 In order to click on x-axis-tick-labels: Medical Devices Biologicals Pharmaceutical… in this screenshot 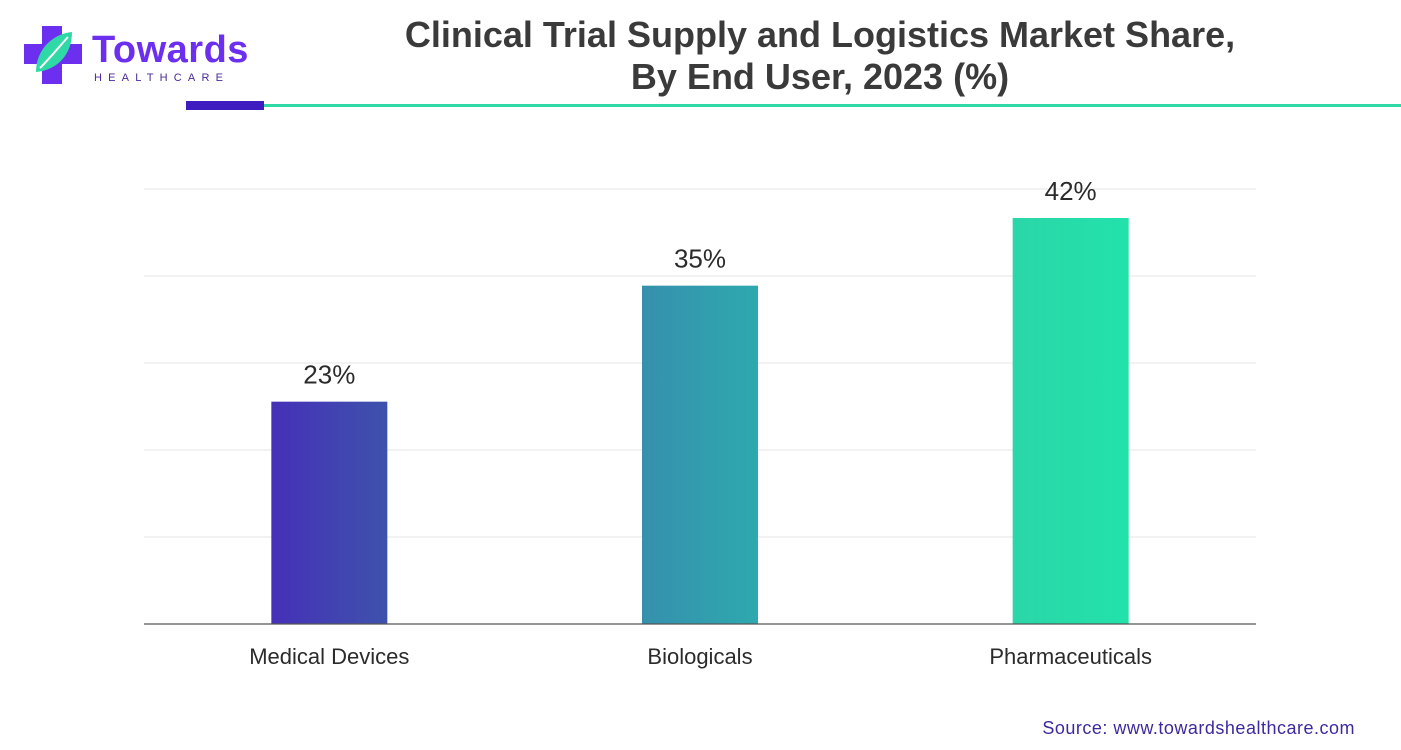, I will do `click(700, 656)`.